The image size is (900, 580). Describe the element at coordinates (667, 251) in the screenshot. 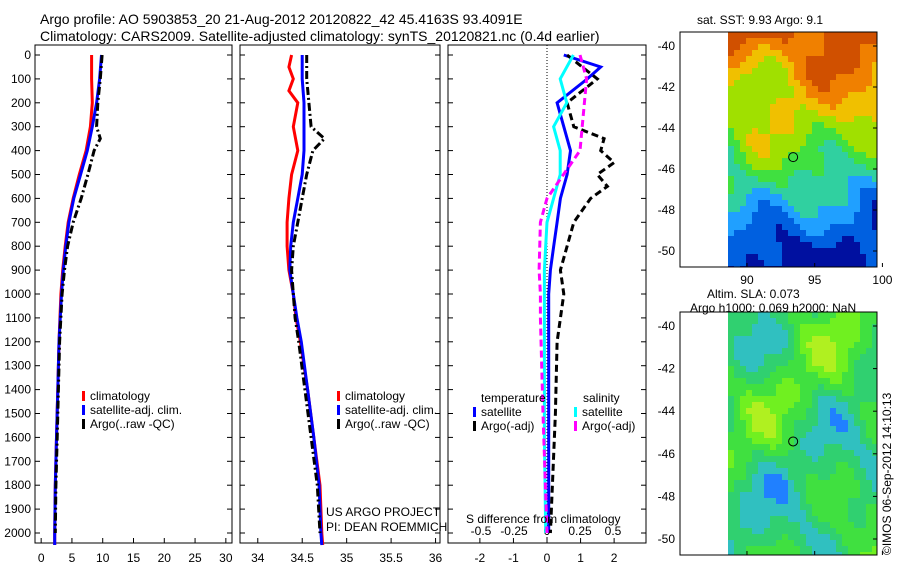

I see `lat-tick-label: -50` at that location.